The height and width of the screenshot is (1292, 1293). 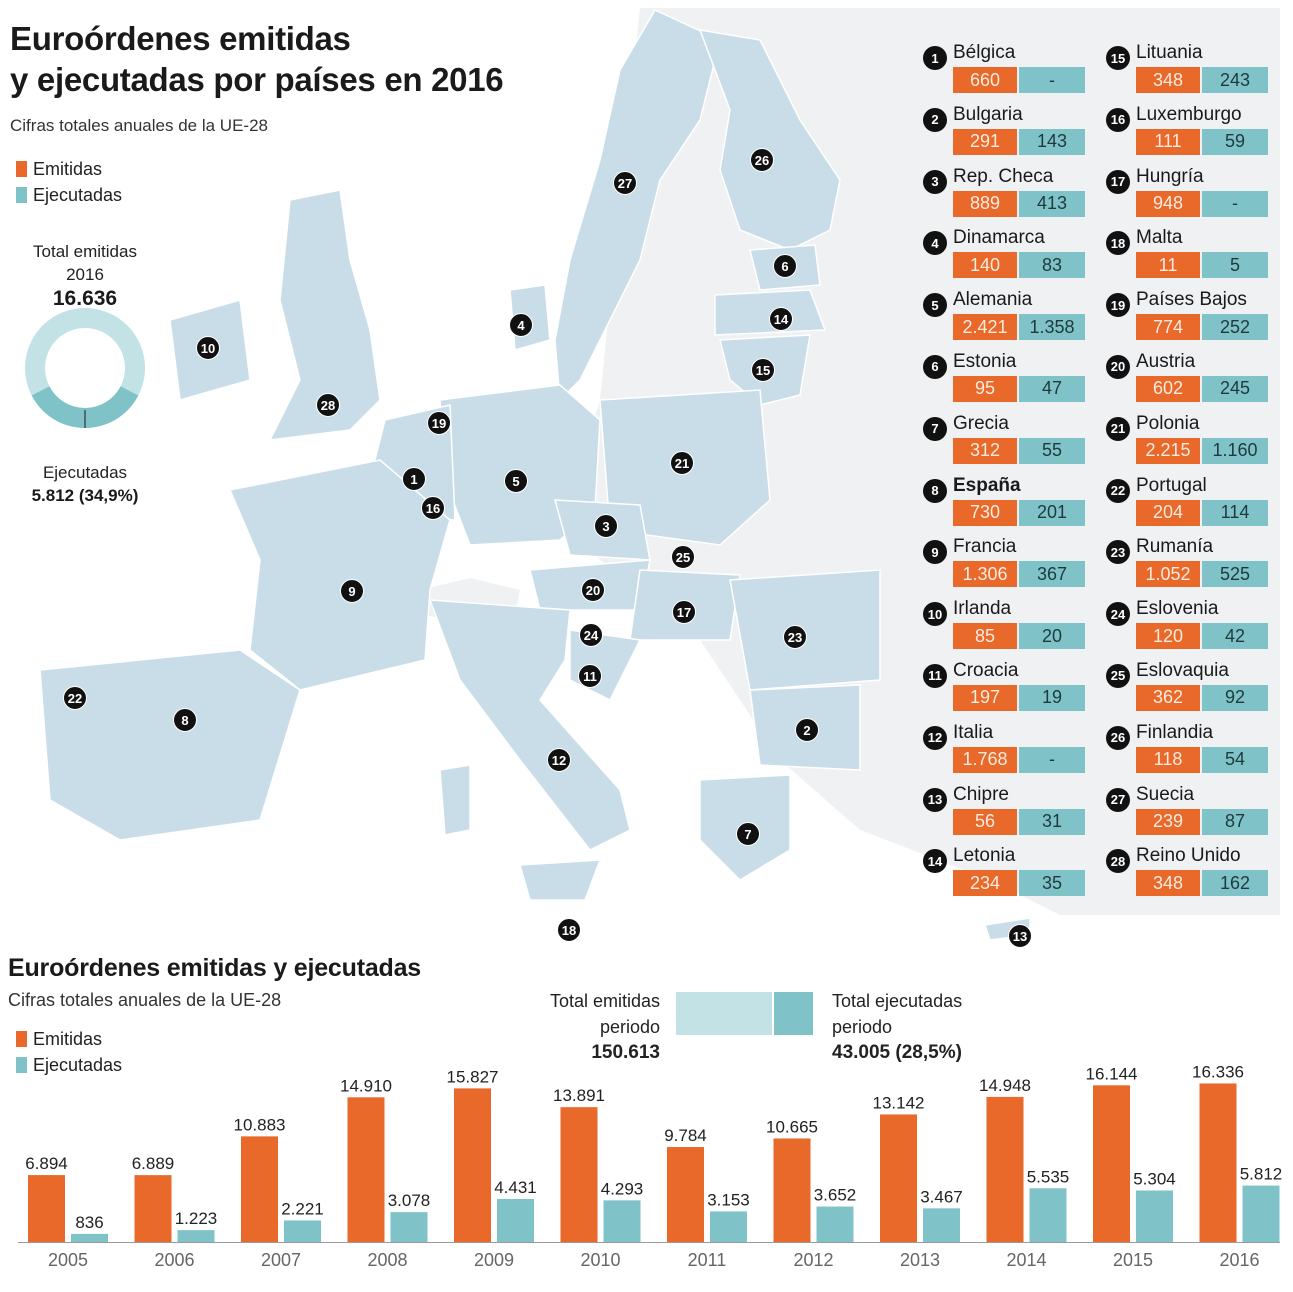 I want to click on country-number: 14, so click(x=935, y=861).